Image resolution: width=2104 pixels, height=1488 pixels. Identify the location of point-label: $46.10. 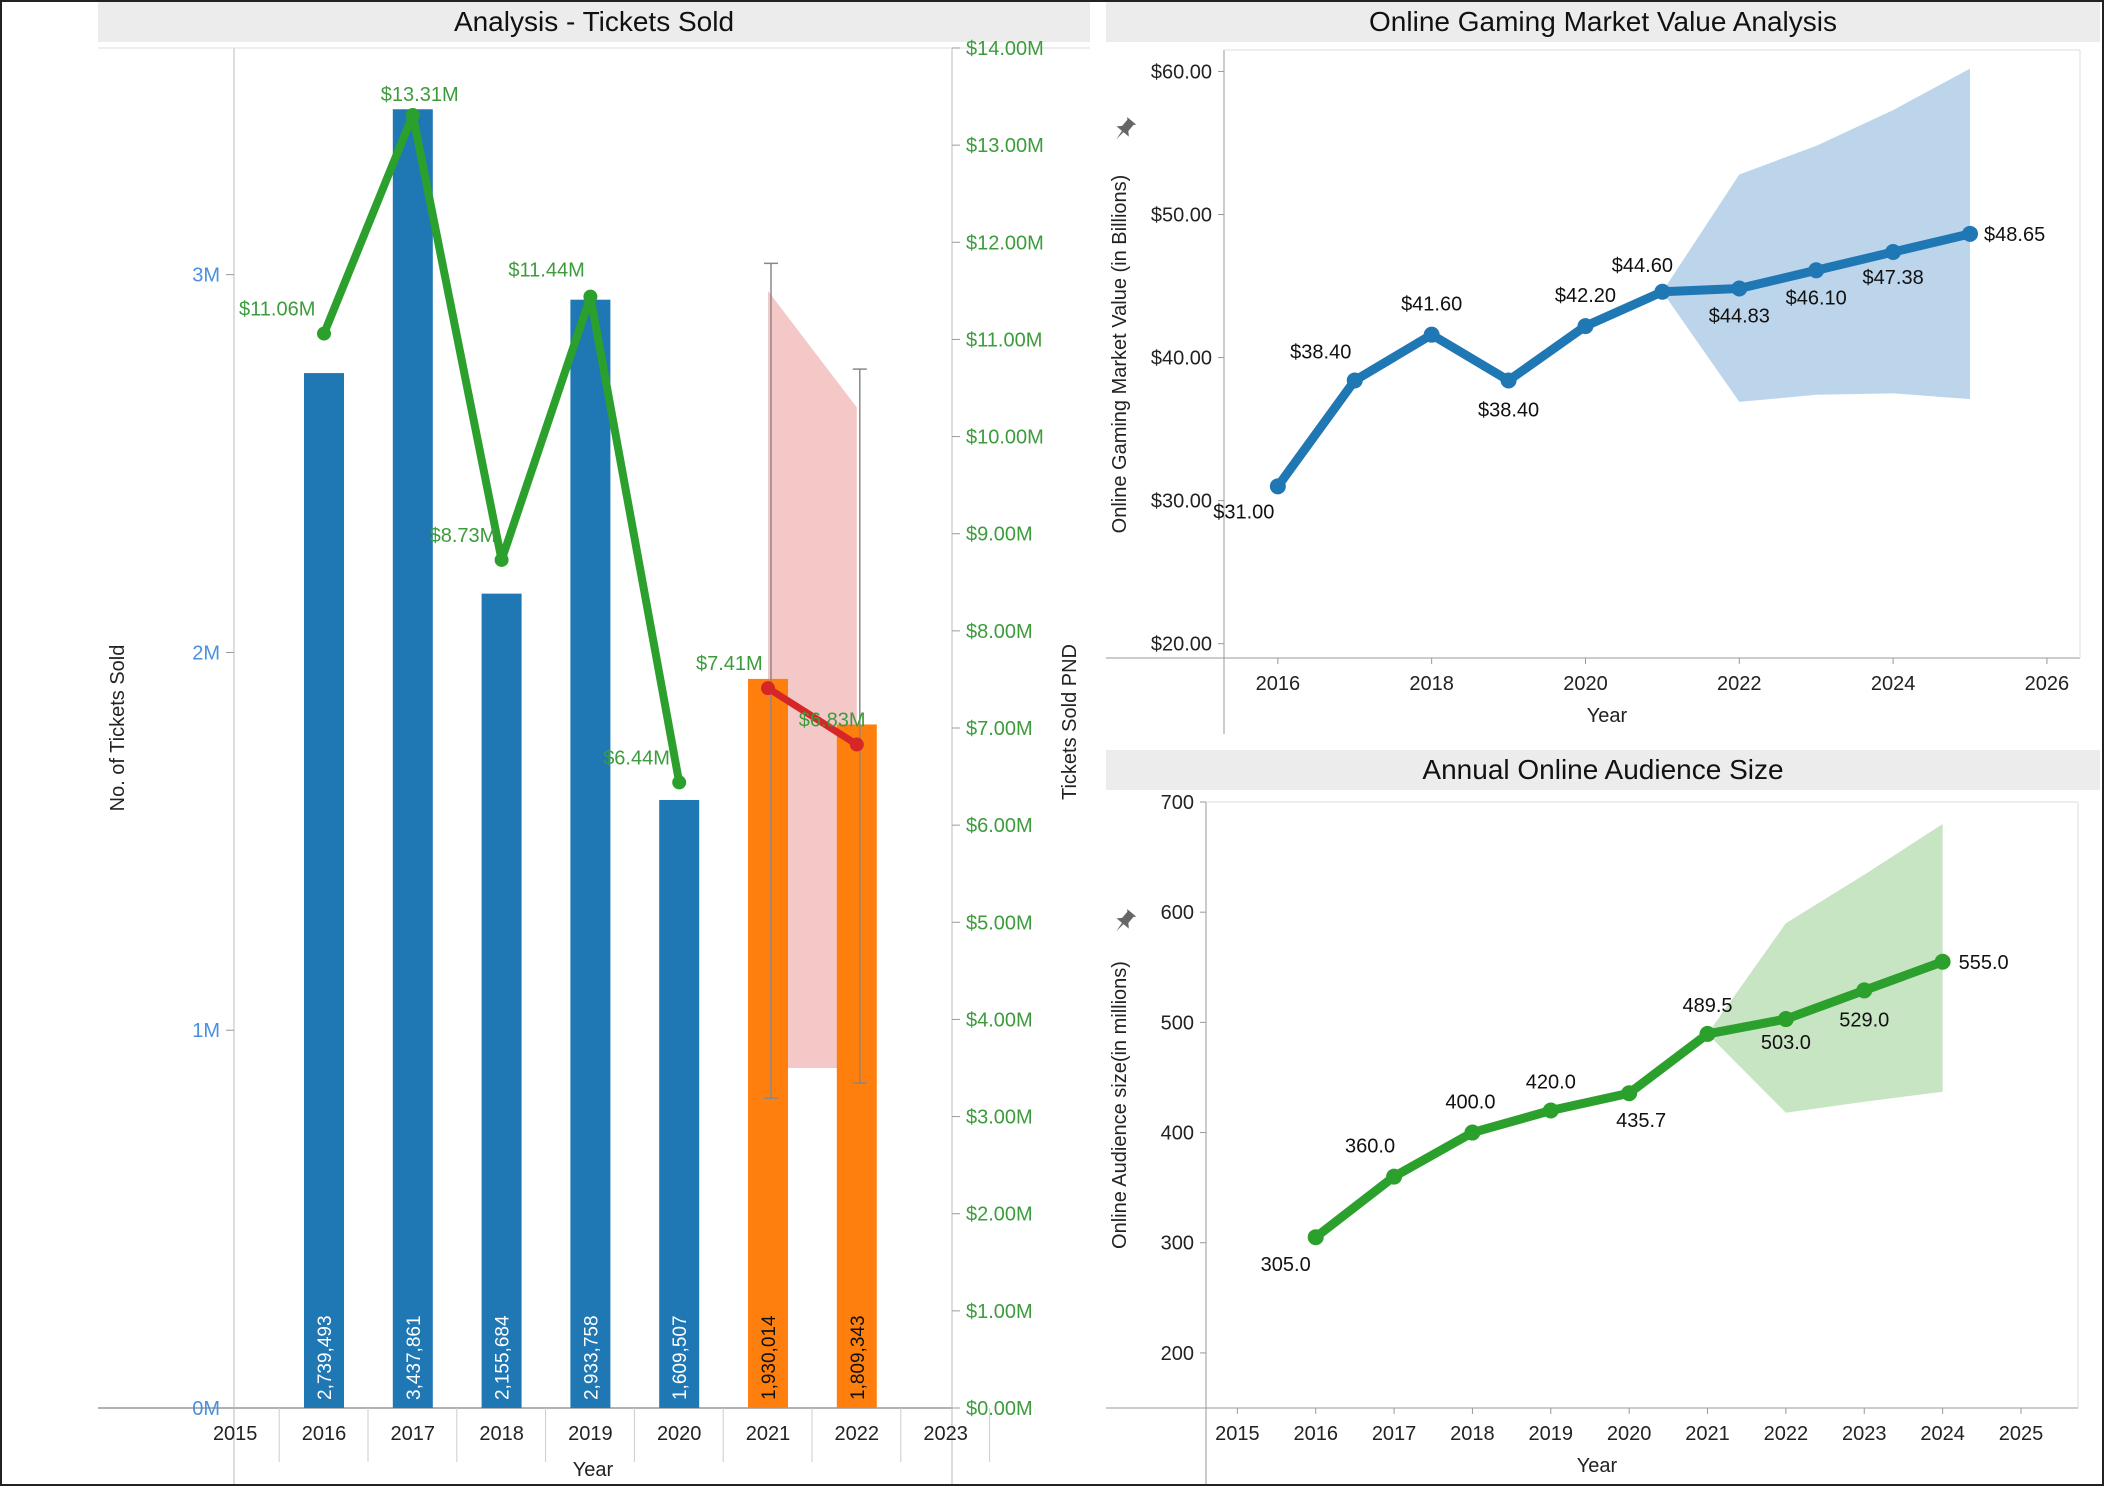
(1816, 298).